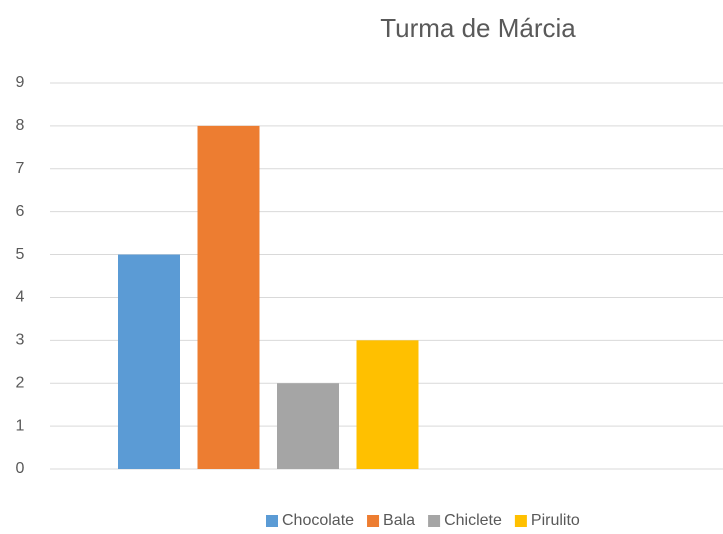 This screenshot has width=723, height=534. What do you see at coordinates (20, 125) in the screenshot?
I see `y-tick-label: 8` at bounding box center [20, 125].